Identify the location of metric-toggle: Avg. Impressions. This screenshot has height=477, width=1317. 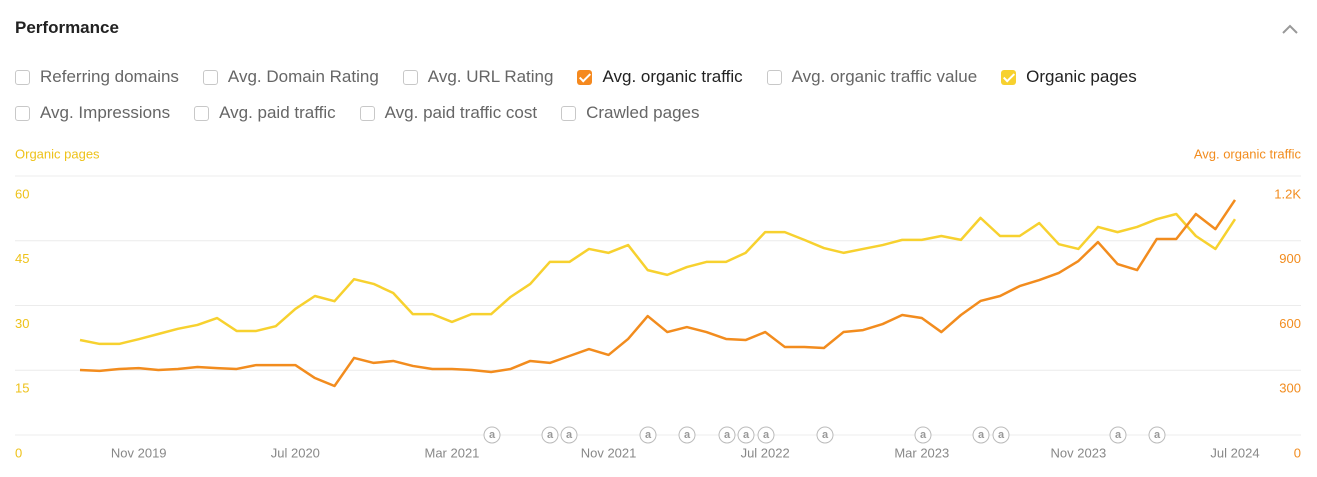
(92, 113).